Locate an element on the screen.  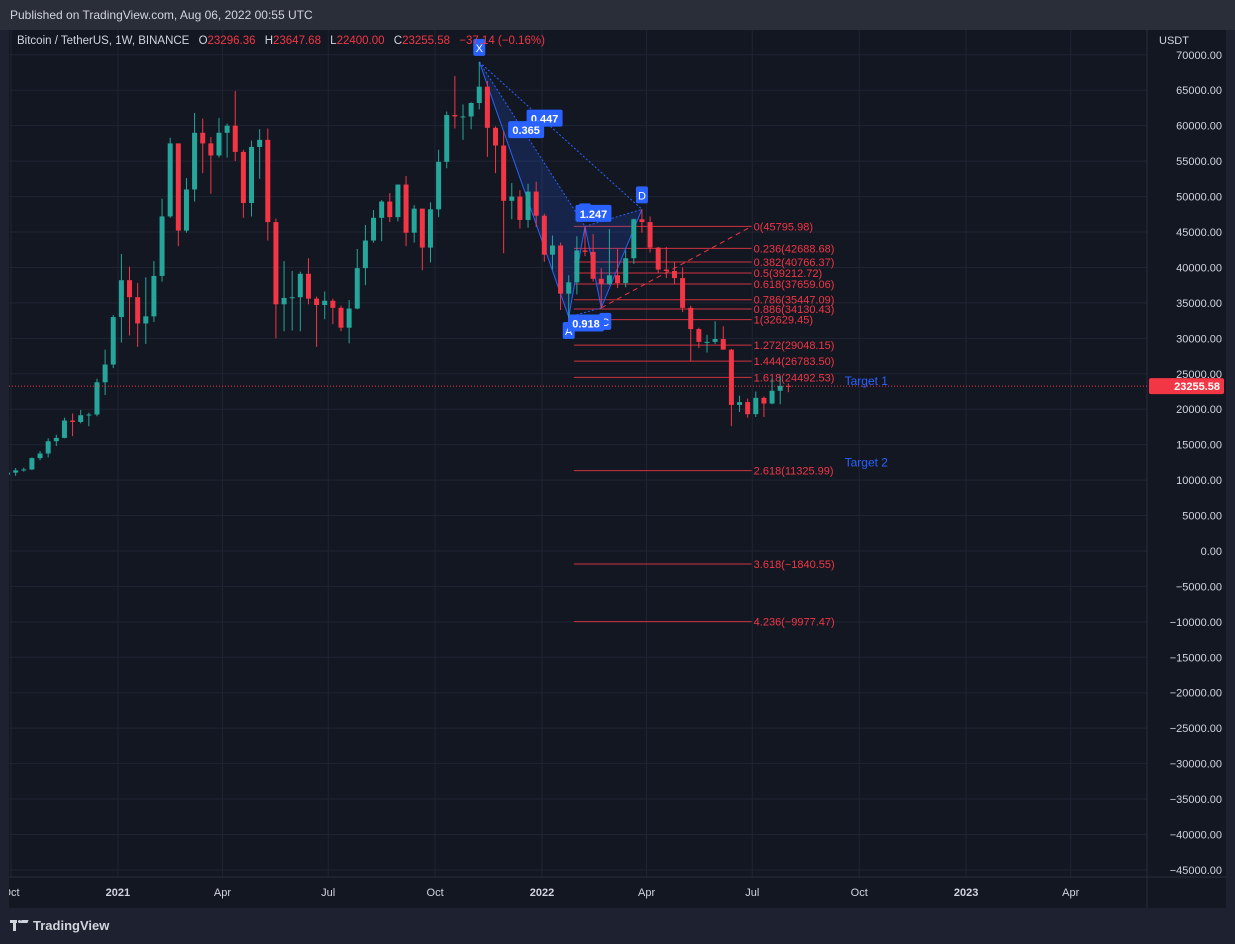
time-axis-tick-label: Apr is located at coordinates (1070, 893).